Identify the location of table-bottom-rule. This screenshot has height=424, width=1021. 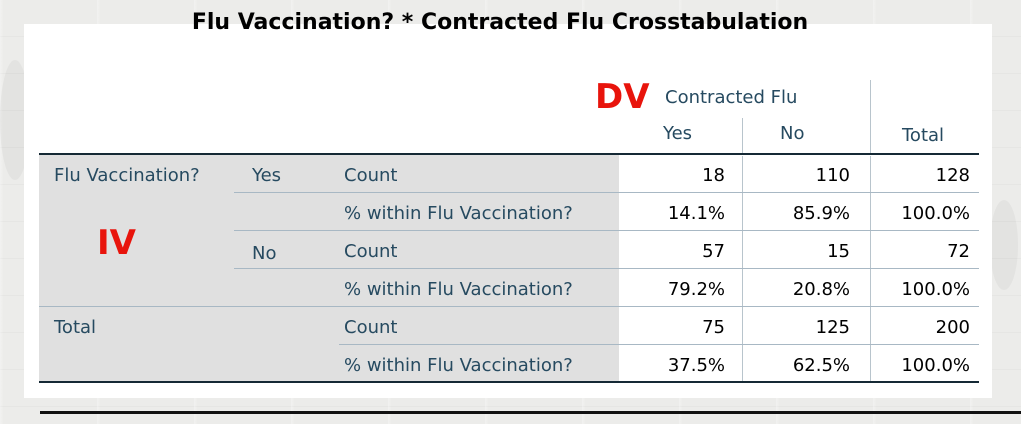
(509, 382).